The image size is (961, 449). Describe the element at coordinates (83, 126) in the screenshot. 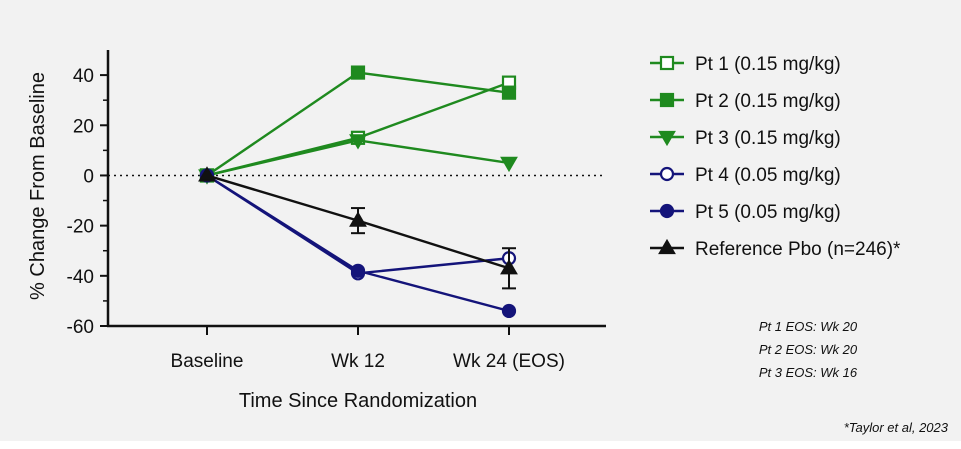

I see `y-tick-label: 20` at that location.